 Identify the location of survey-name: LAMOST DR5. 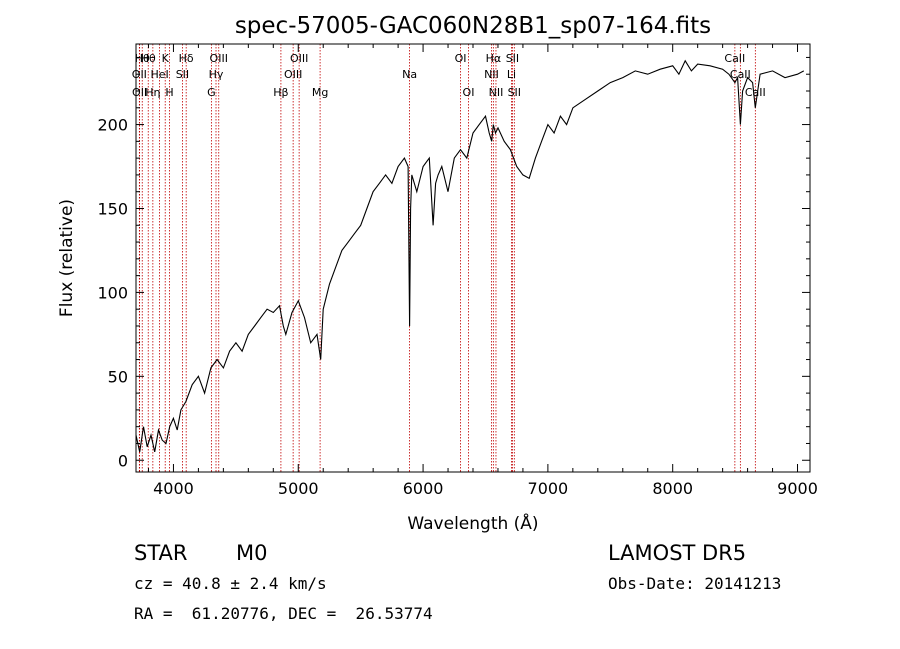
(677, 553).